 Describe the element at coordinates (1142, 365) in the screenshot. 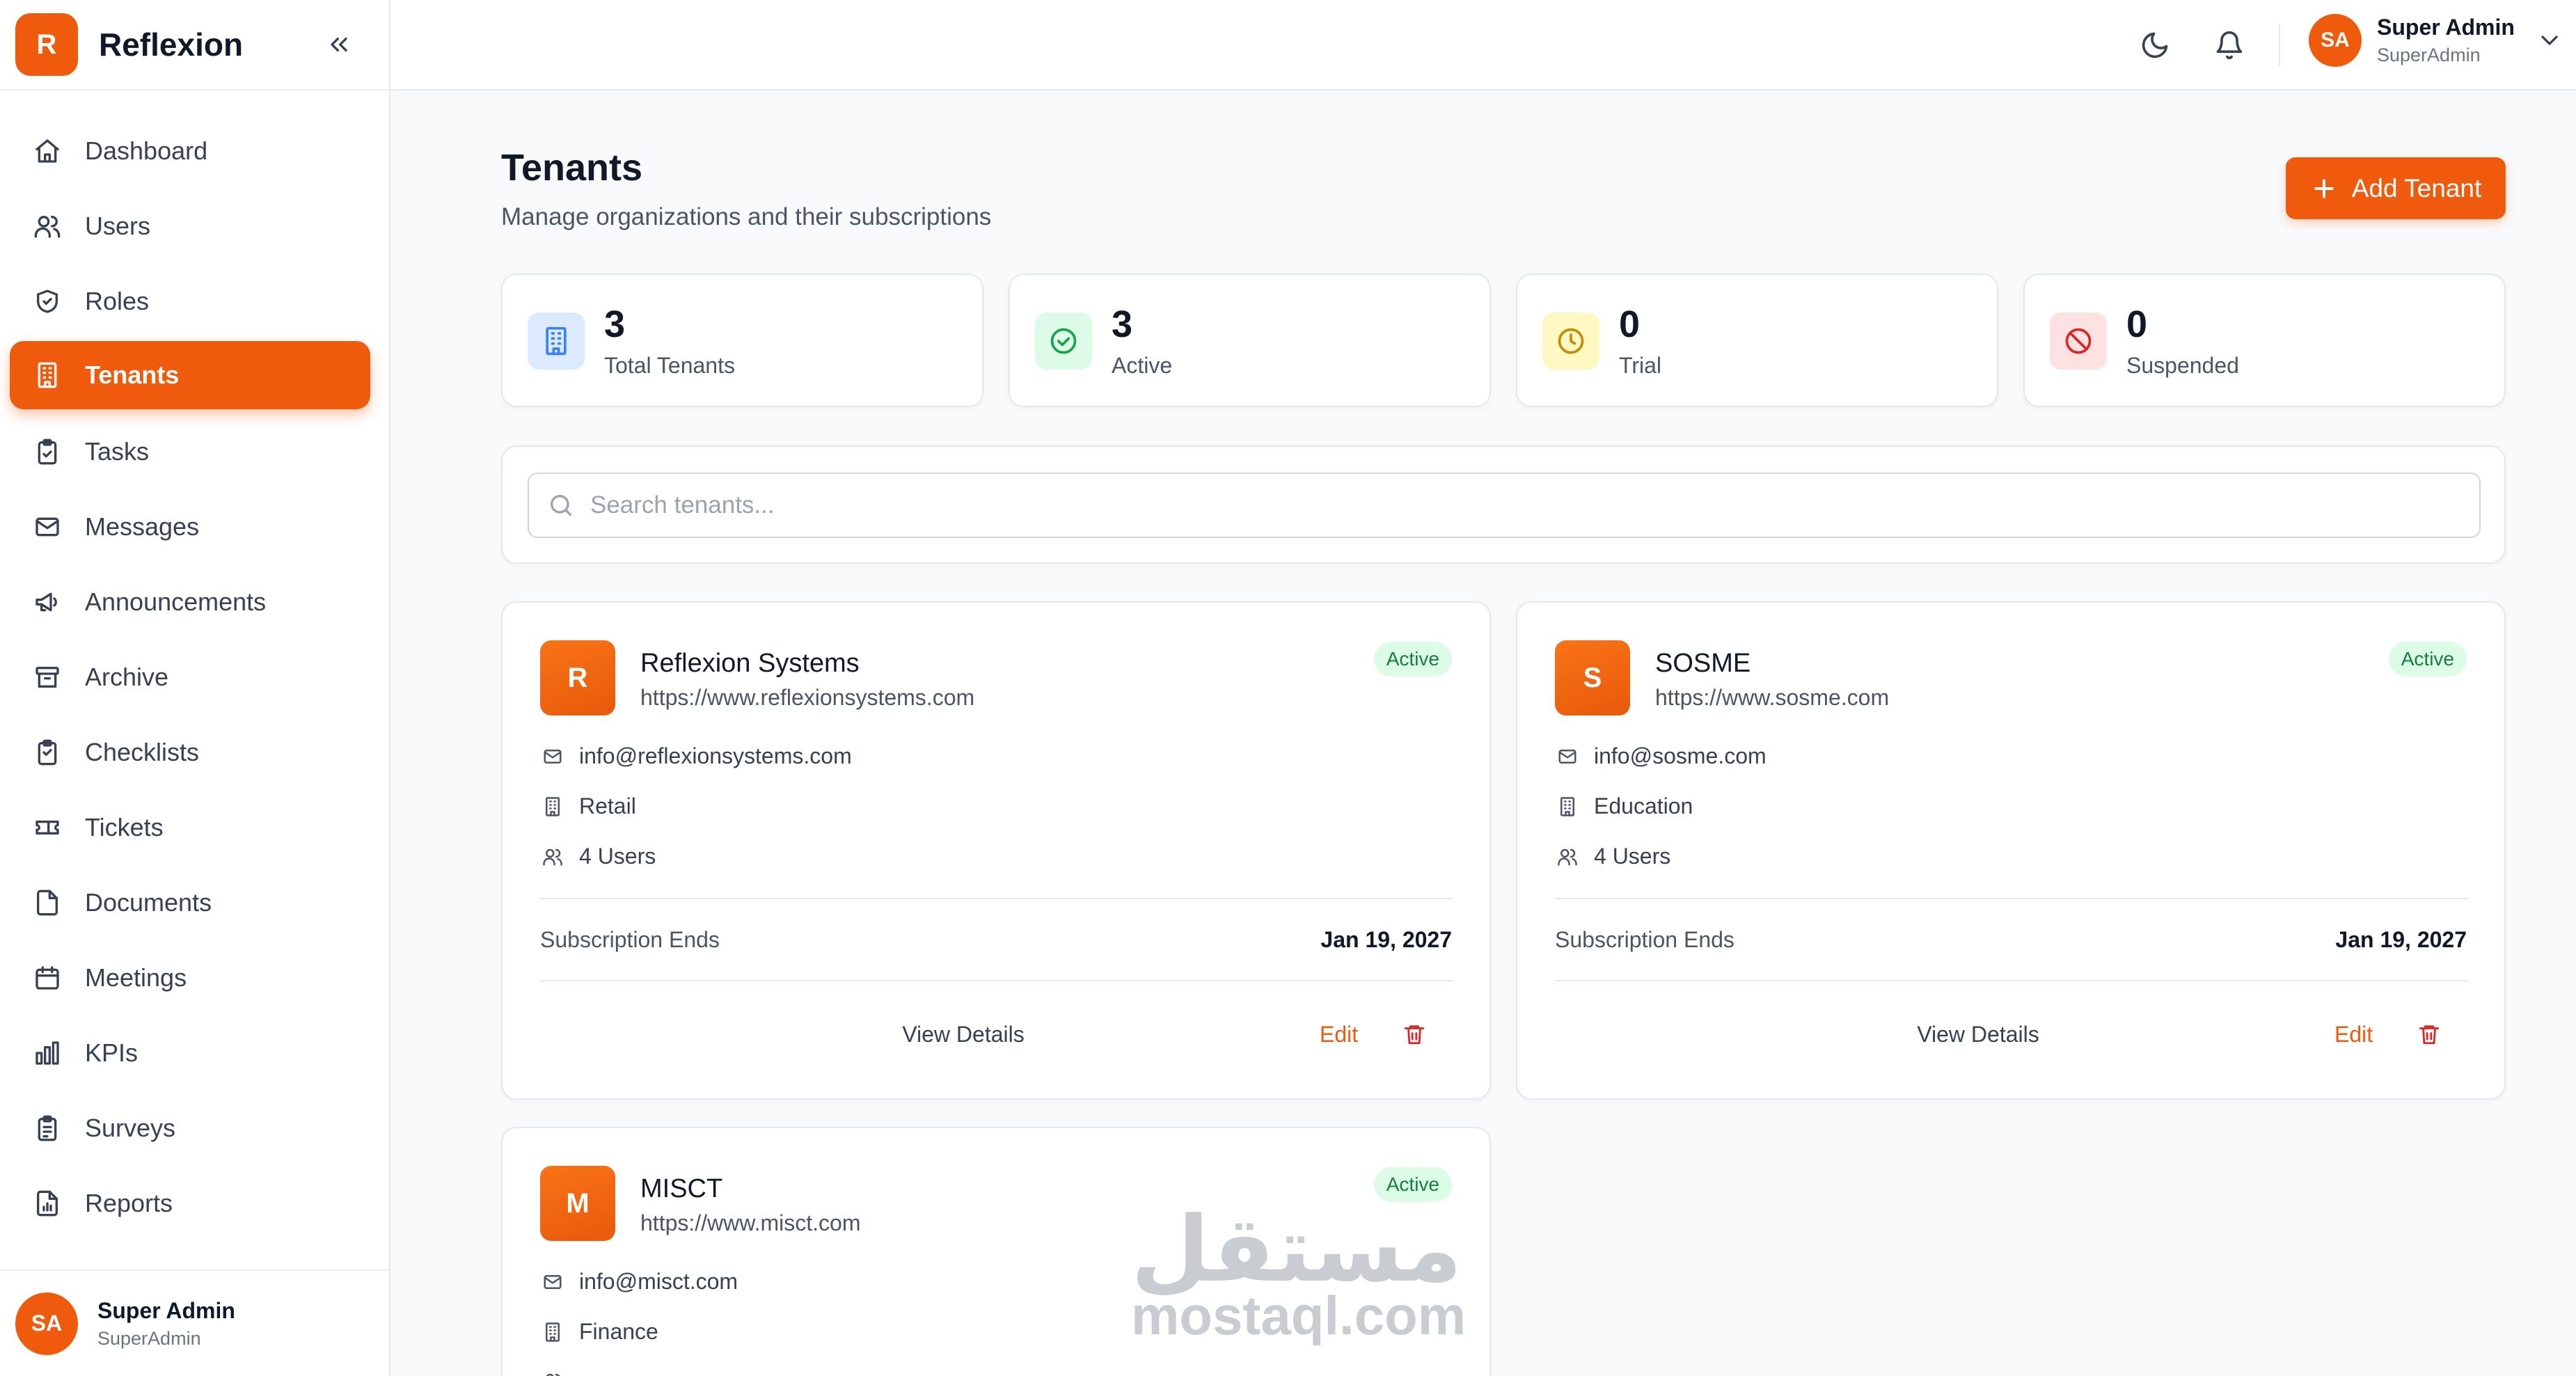

I see `stat-label: Active` at that location.